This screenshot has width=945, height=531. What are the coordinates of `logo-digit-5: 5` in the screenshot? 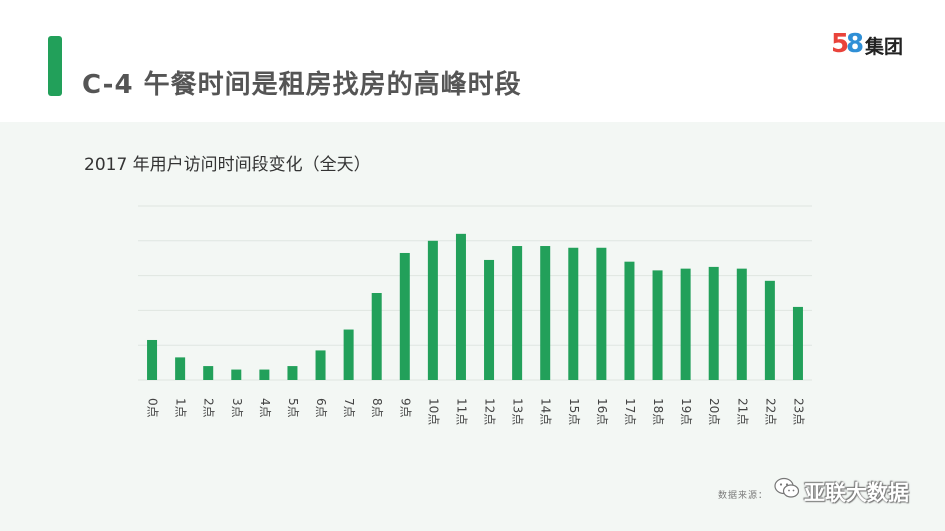 It's located at (840, 44).